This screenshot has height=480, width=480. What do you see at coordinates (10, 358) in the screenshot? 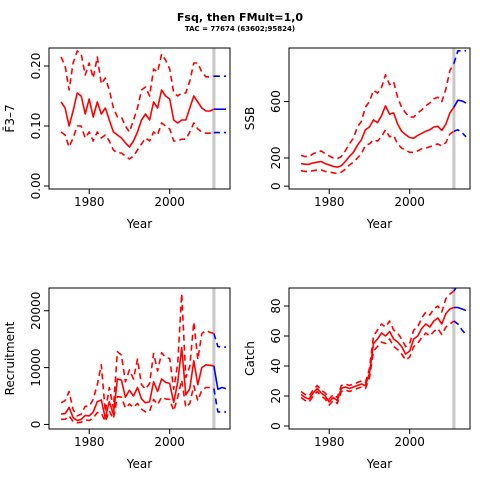
I see `y-axis-label: Recruitment` at bounding box center [10, 358].